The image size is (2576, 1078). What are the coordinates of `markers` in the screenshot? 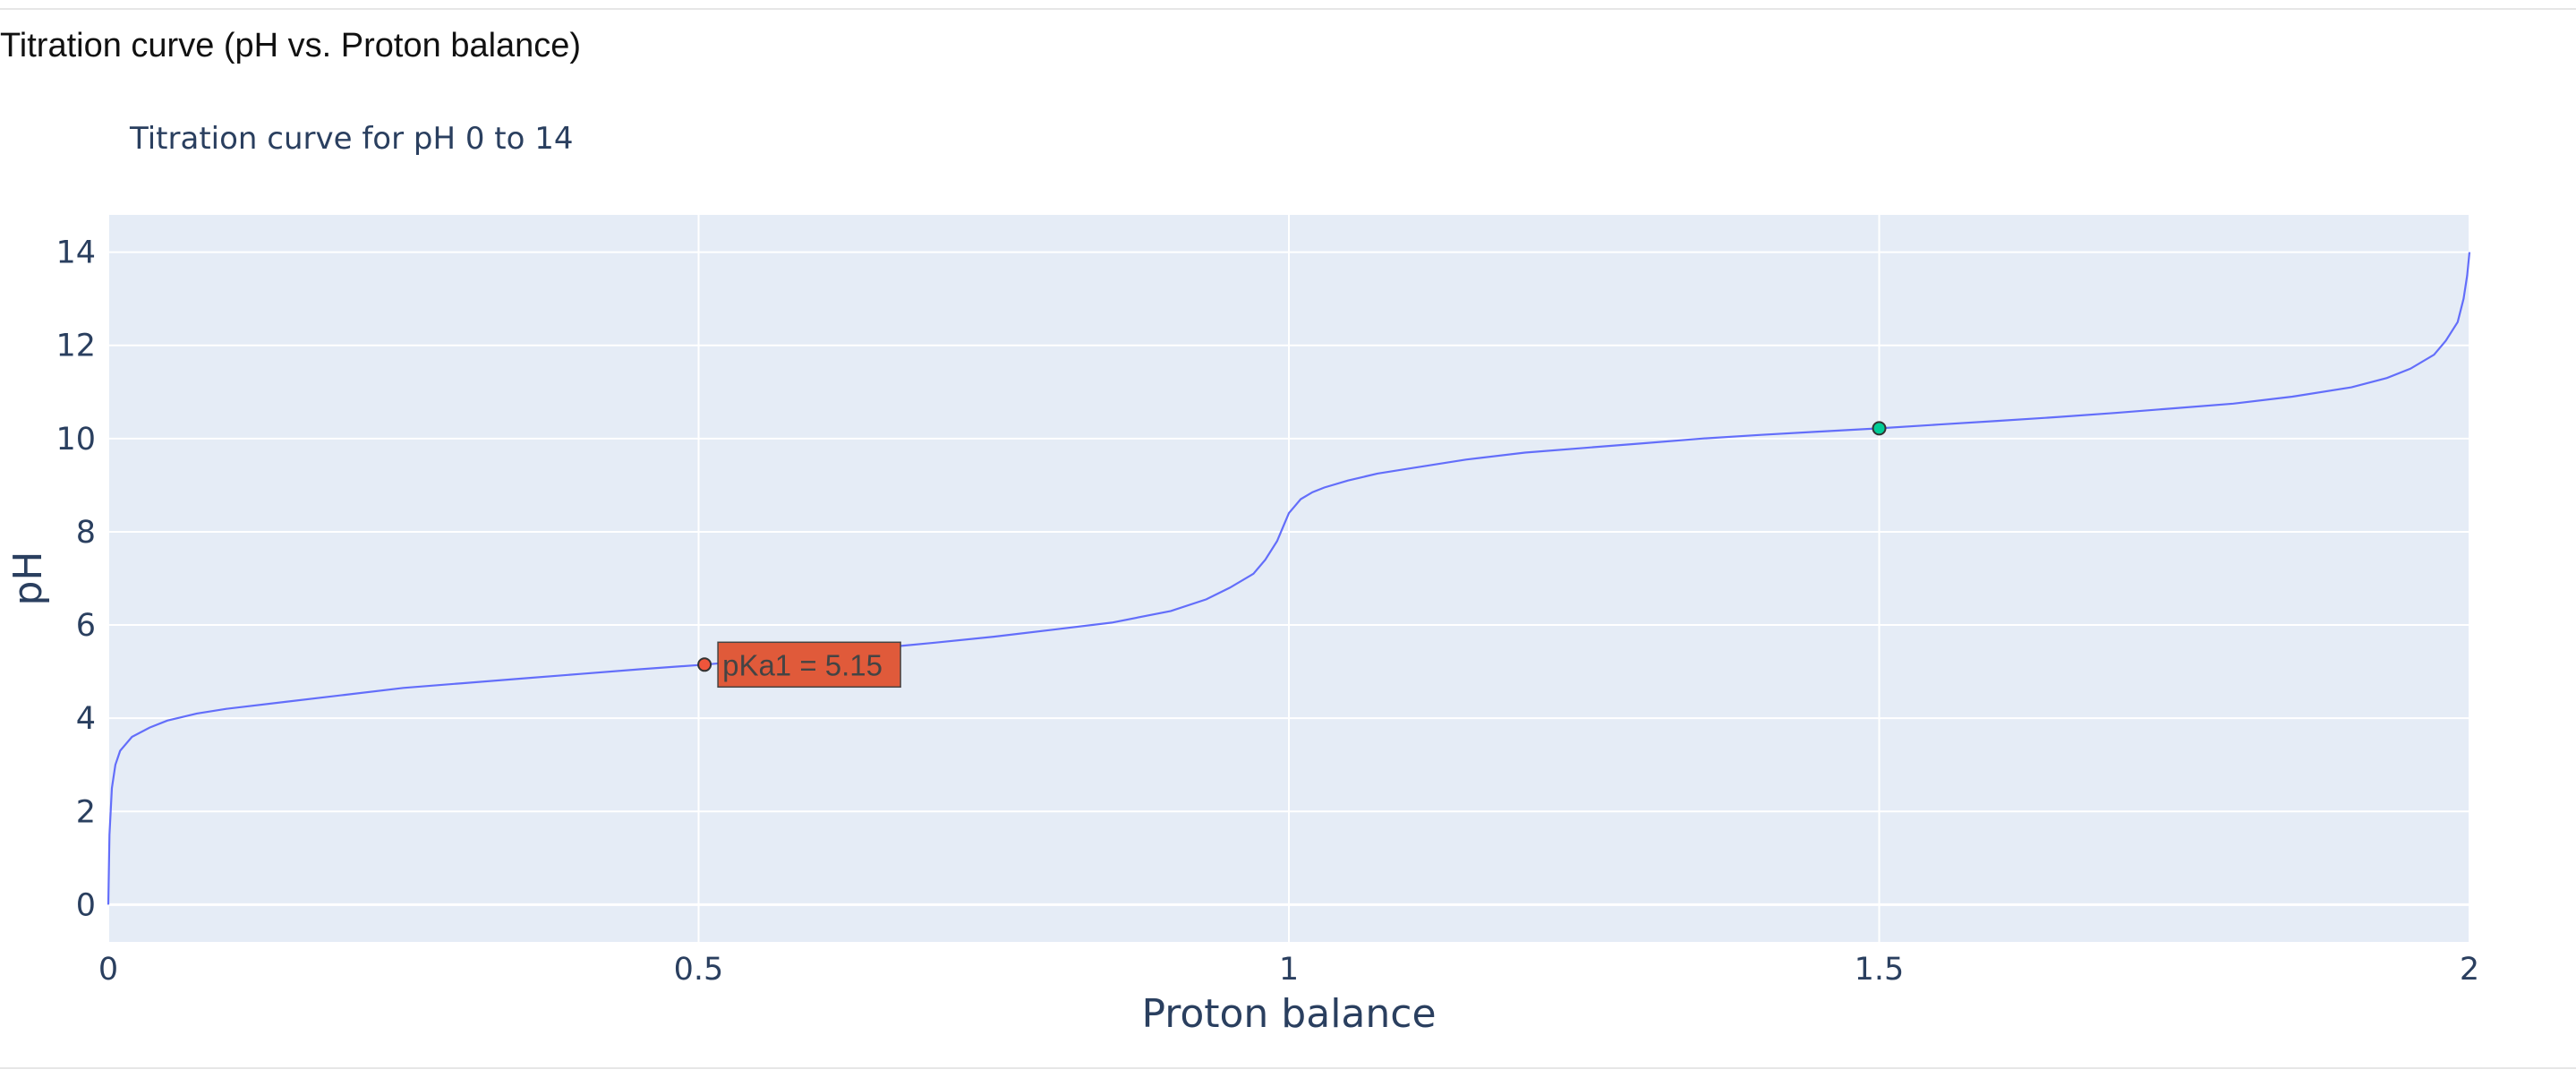 It's located at (1292, 546).